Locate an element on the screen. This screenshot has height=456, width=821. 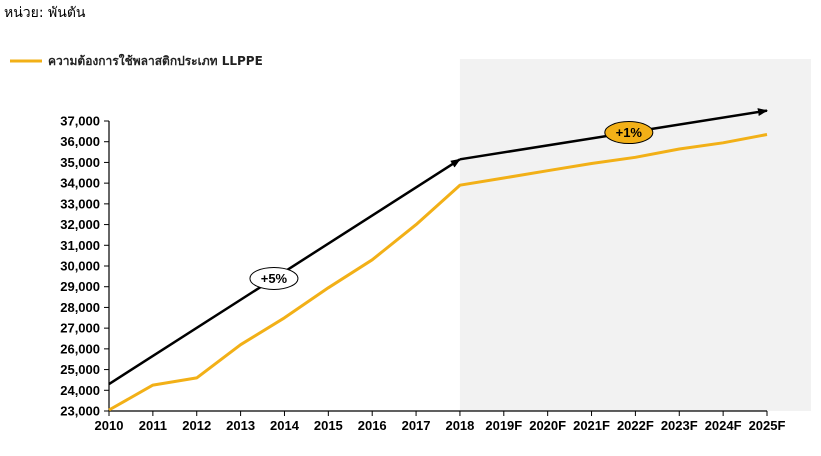
y-tick-label: 24,000 is located at coordinates (80, 390).